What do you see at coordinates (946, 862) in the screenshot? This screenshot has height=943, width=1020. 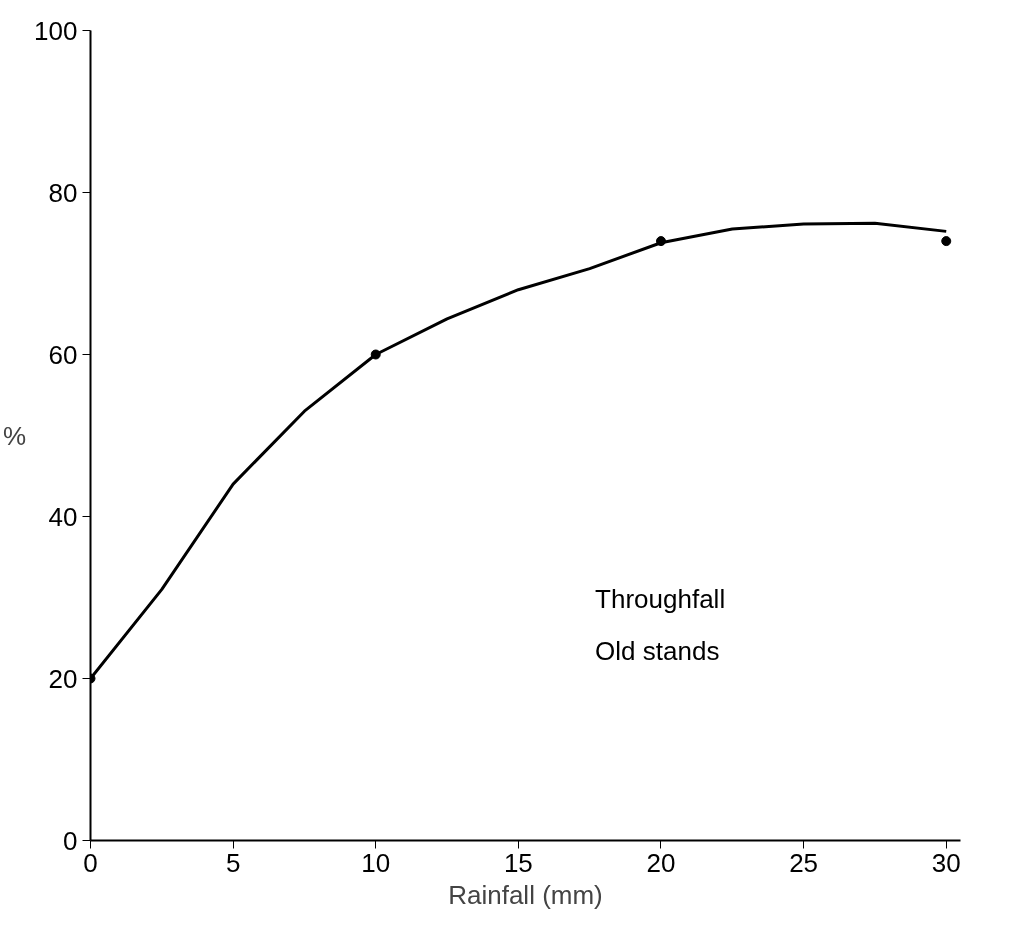 I see `x-tick-label: 30` at bounding box center [946, 862].